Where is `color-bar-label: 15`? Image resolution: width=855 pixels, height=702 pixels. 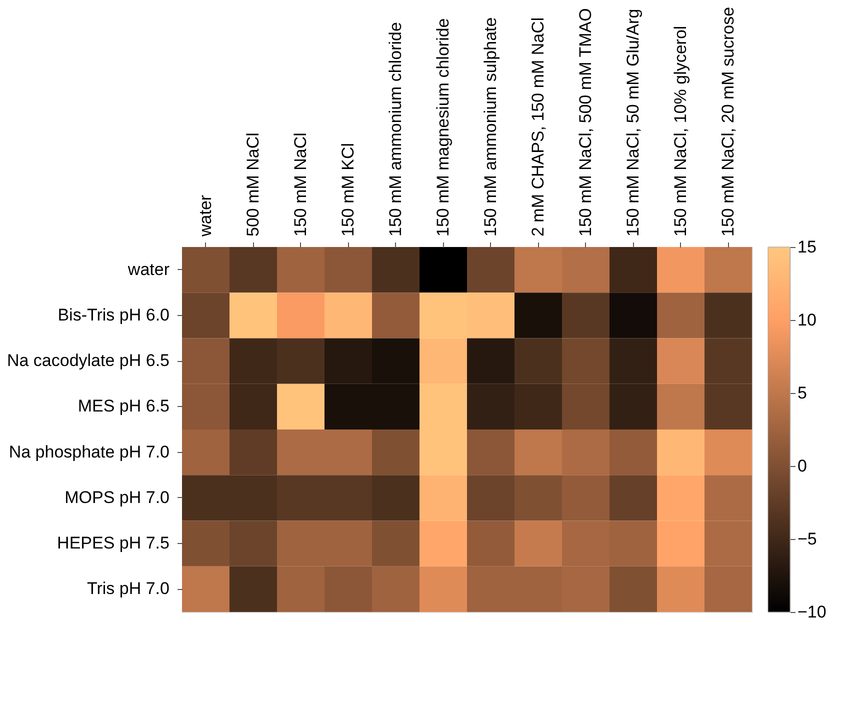 color-bar-label: 15 is located at coordinates (807, 247).